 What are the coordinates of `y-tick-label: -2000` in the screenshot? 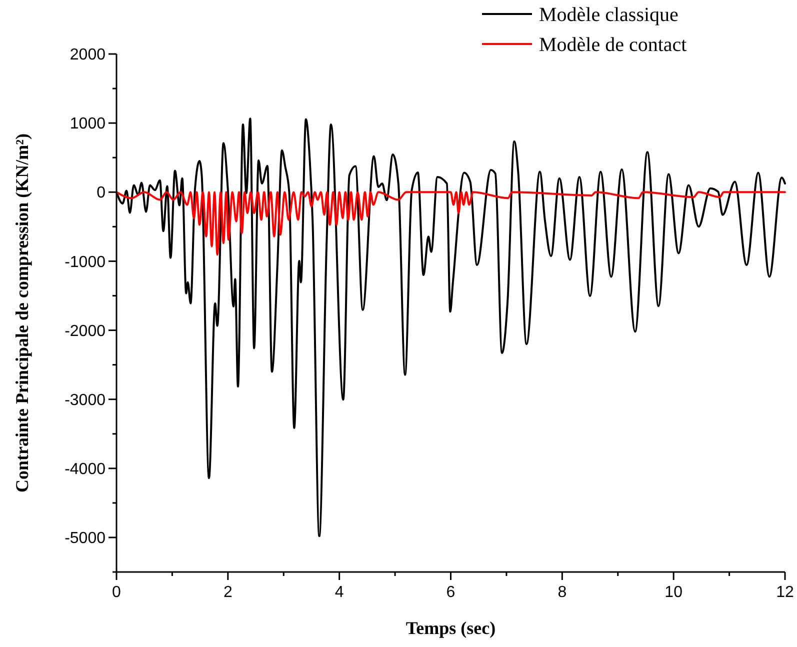 It's located at (85, 331).